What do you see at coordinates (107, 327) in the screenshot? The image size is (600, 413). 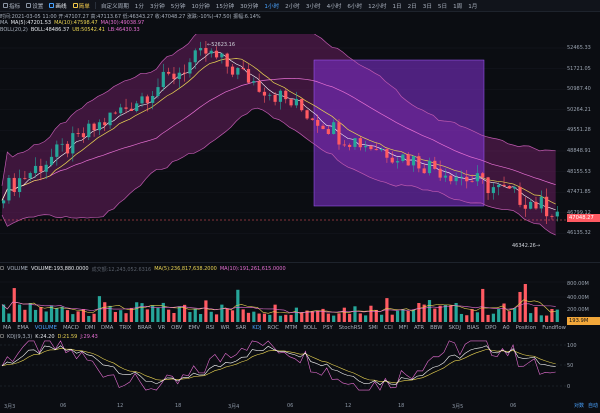 I see `indicator-tab-dma: DMA` at bounding box center [107, 327].